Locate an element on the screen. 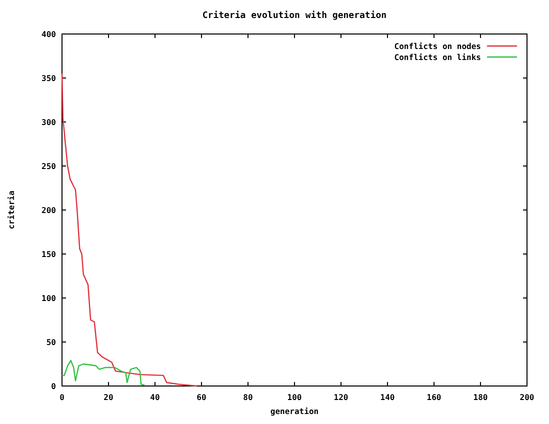  x-tick-label: 100 is located at coordinates (294, 397).